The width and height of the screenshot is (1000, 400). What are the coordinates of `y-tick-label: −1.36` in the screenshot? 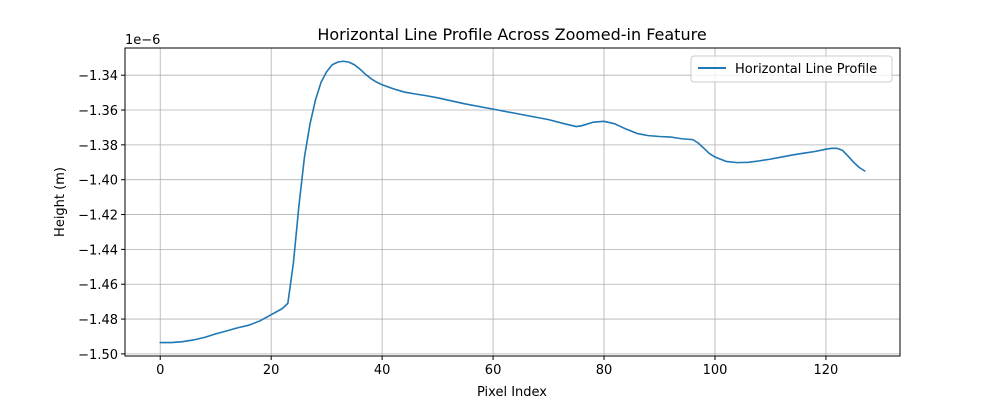 It's located at (98, 111).